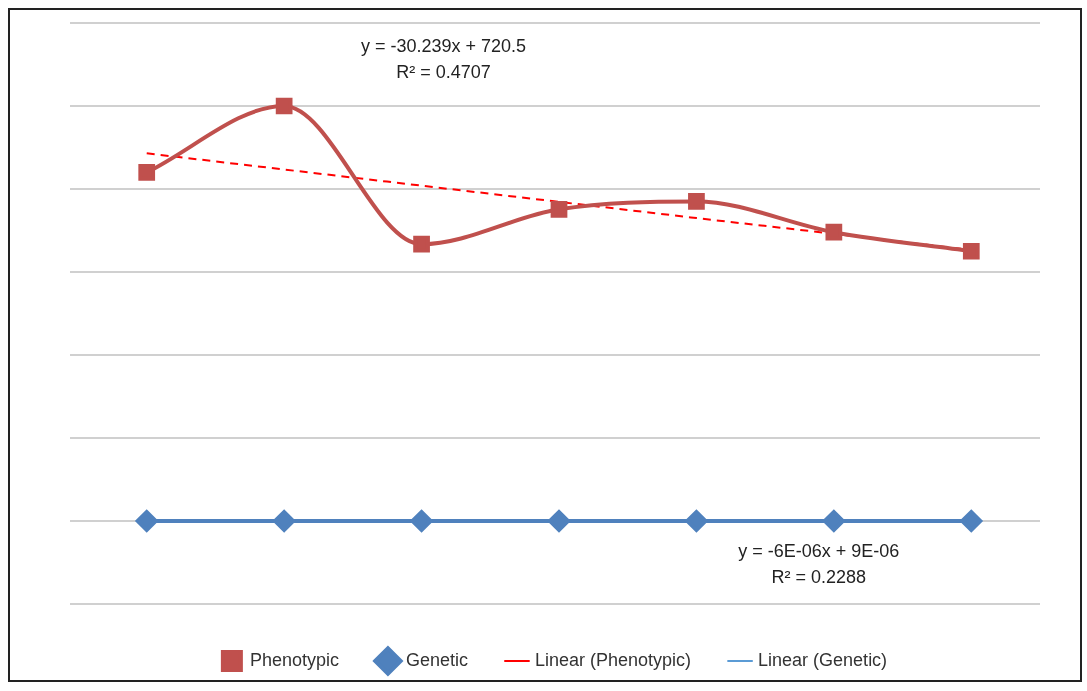  What do you see at coordinates (444, 58) in the screenshot?
I see `text: y = -30.239x + 720.5 R² = 0.4707` at bounding box center [444, 58].